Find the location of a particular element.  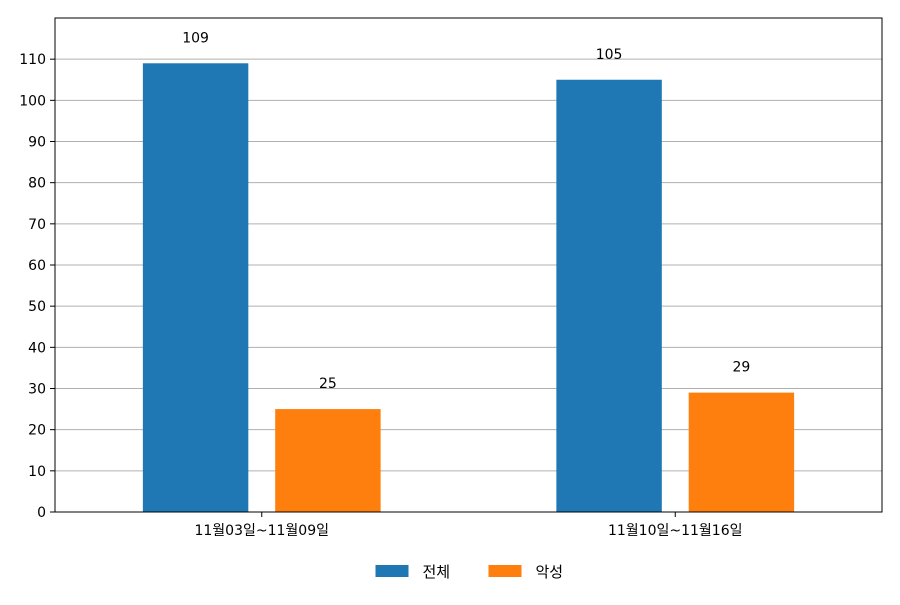

bar-value-label: 109 is located at coordinates (195, 38).